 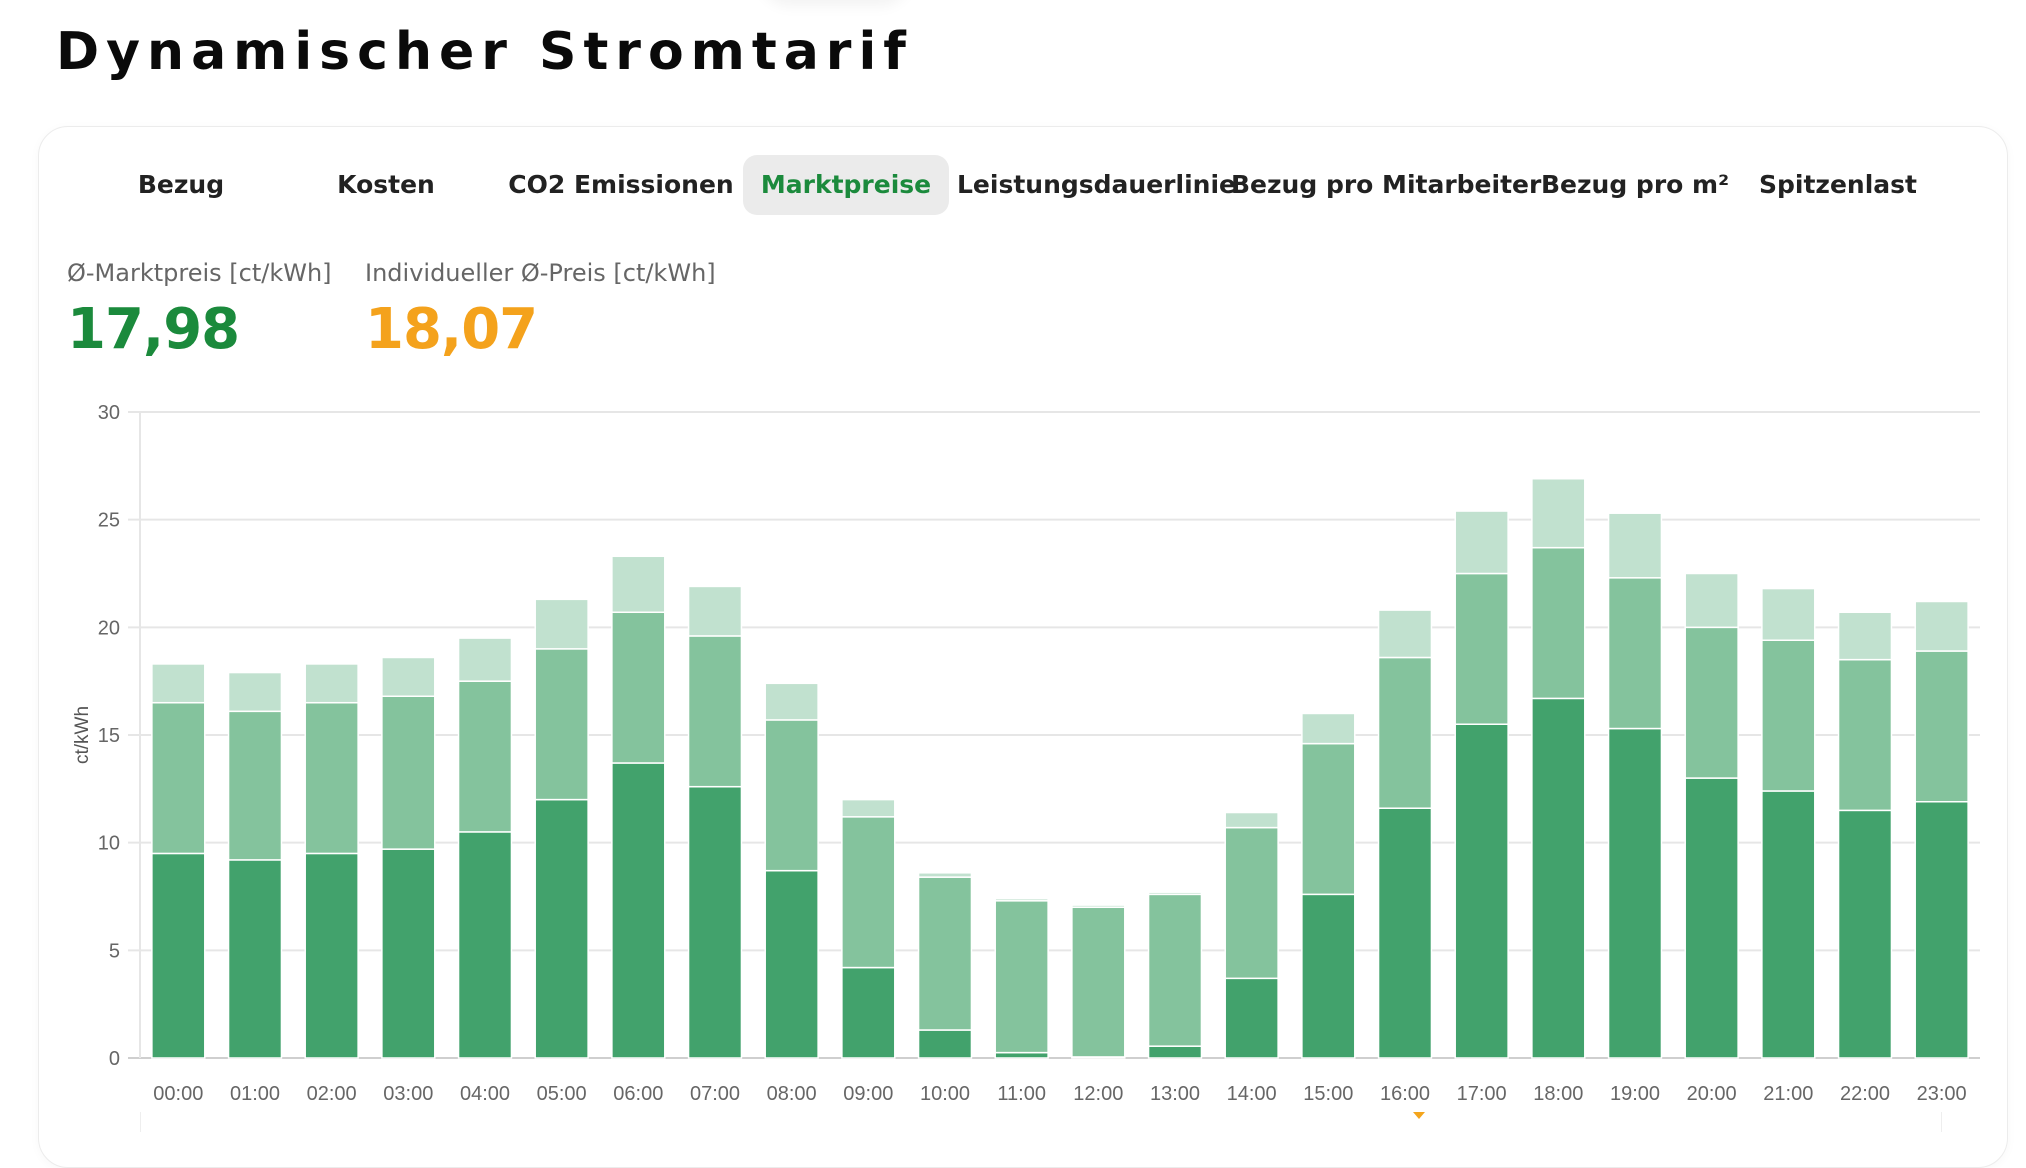 What do you see at coordinates (1635, 1094) in the screenshot?
I see `x-tick-label: 19:00` at bounding box center [1635, 1094].